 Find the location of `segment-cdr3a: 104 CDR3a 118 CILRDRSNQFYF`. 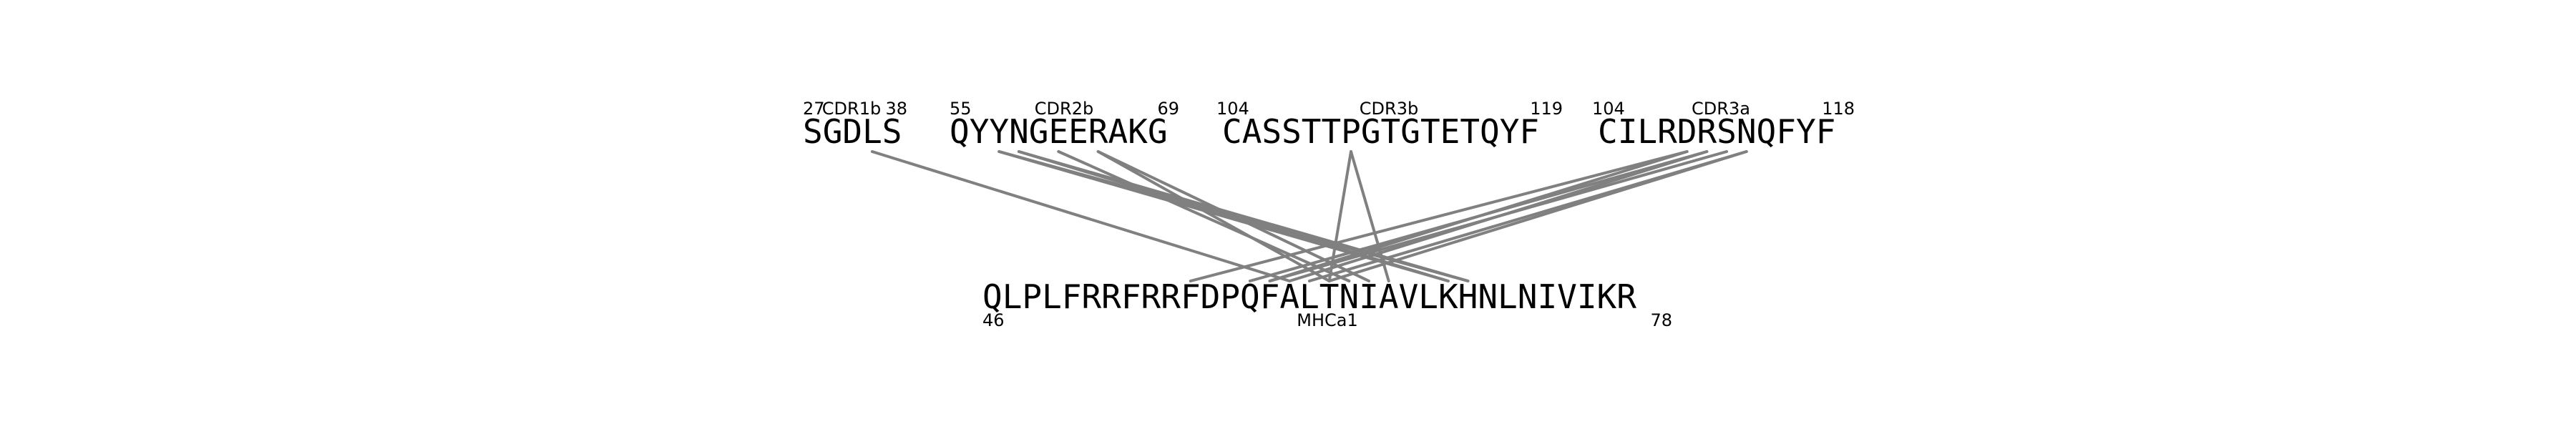

segment-cdr3a: 104 CDR3a 118 CILRDRSNQFYF is located at coordinates (1724, 125).